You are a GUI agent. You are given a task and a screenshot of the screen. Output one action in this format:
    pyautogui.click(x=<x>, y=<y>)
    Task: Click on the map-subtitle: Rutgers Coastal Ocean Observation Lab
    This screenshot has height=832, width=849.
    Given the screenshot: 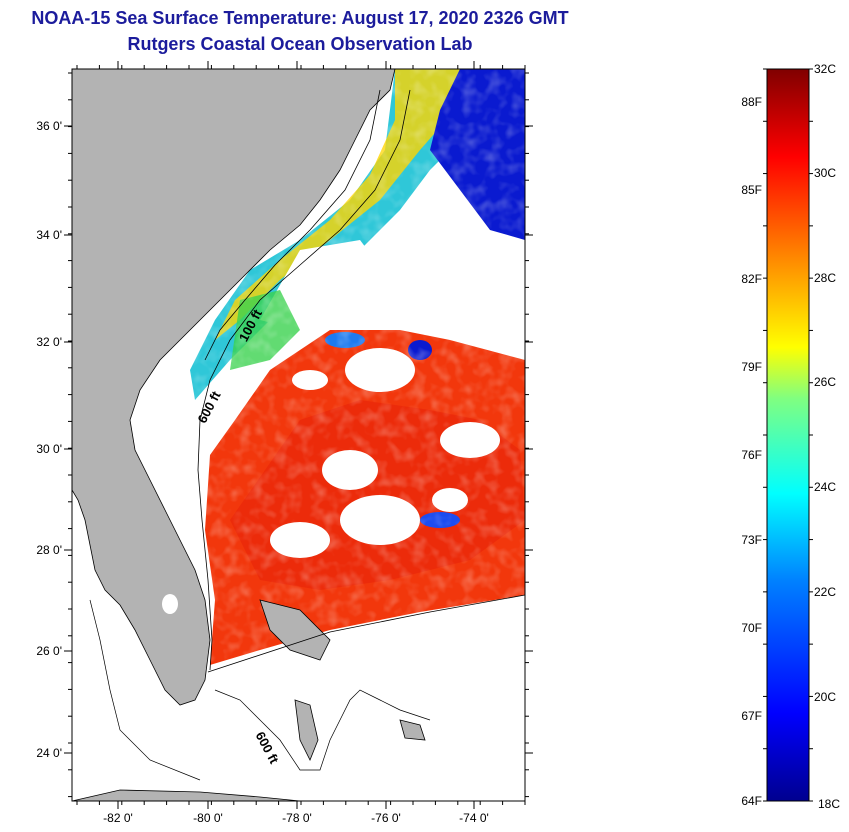 What is the action you would take?
    pyautogui.click(x=300, y=44)
    